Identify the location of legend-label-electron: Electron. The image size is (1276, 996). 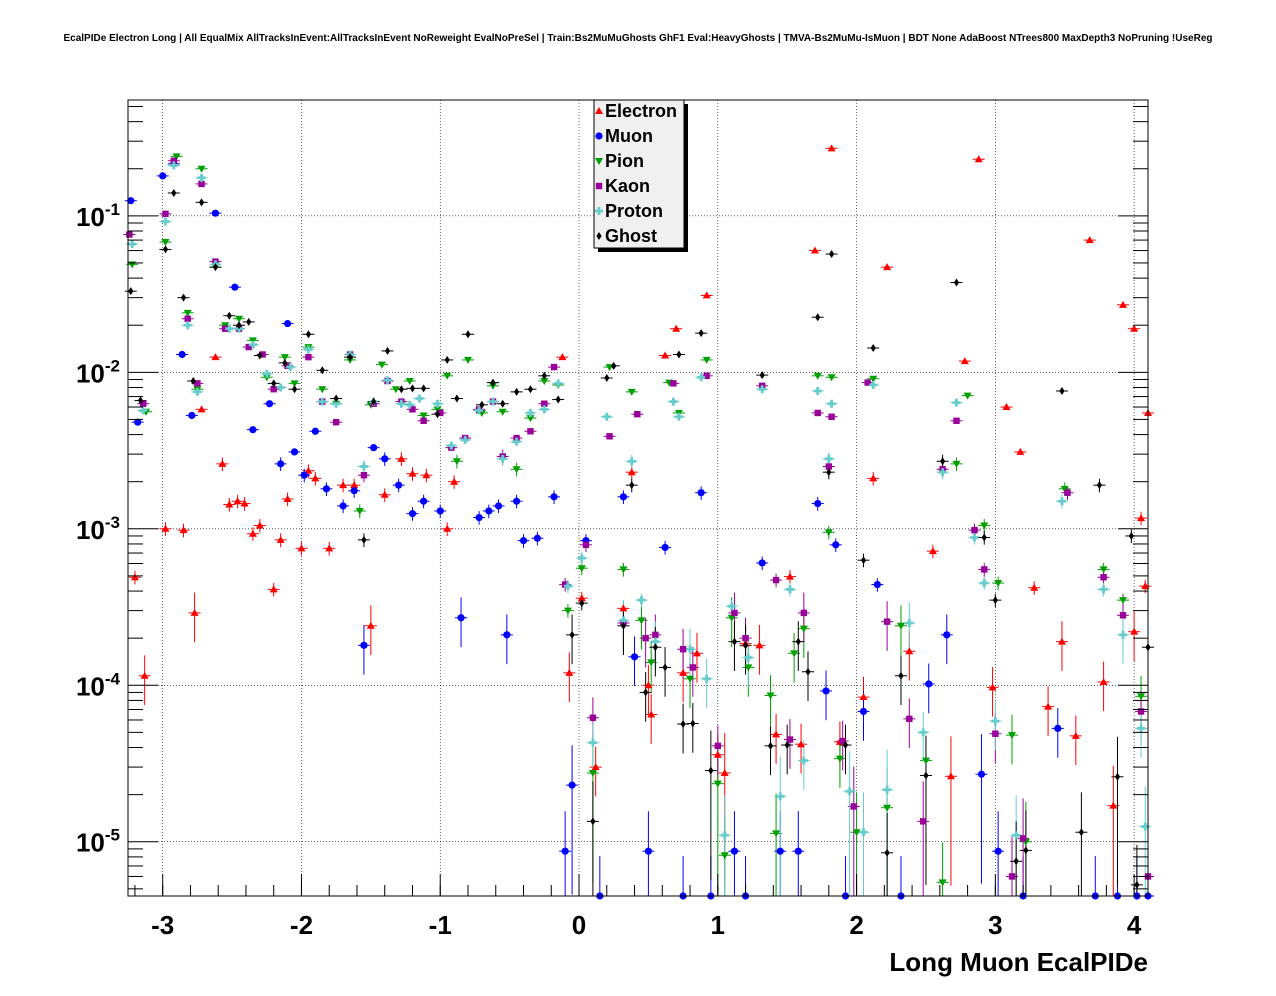
(641, 111).